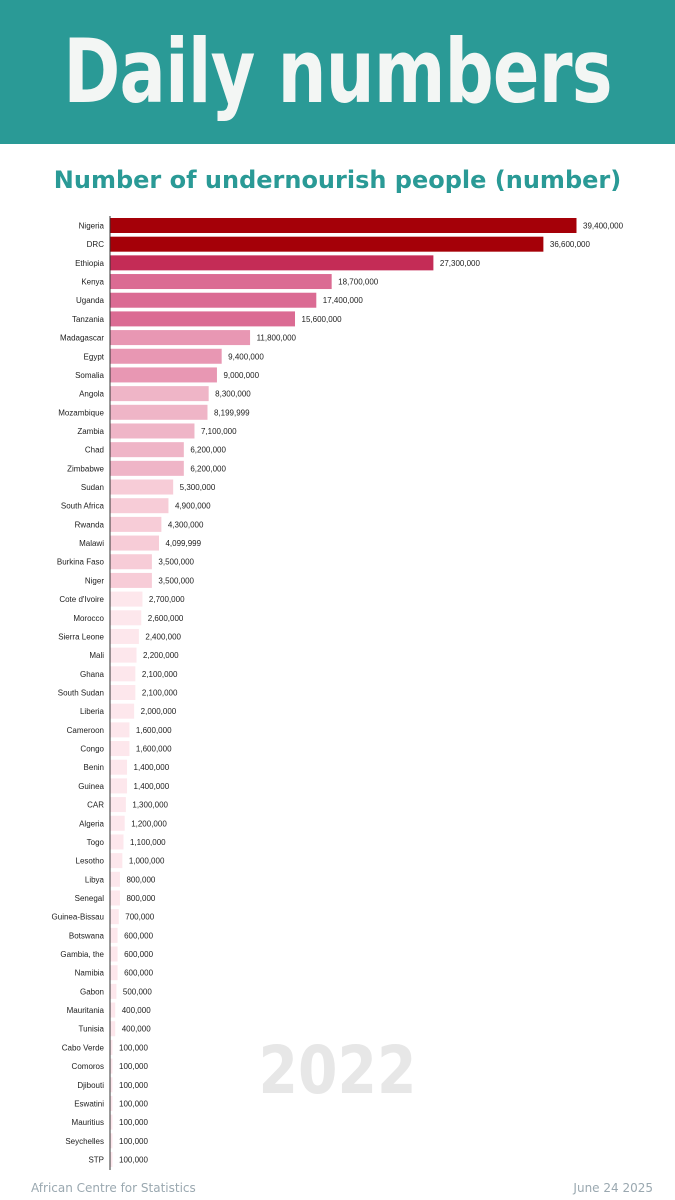 Image resolution: width=675 pixels, height=1200 pixels. I want to click on category-label: Tunisia, so click(92, 1029).